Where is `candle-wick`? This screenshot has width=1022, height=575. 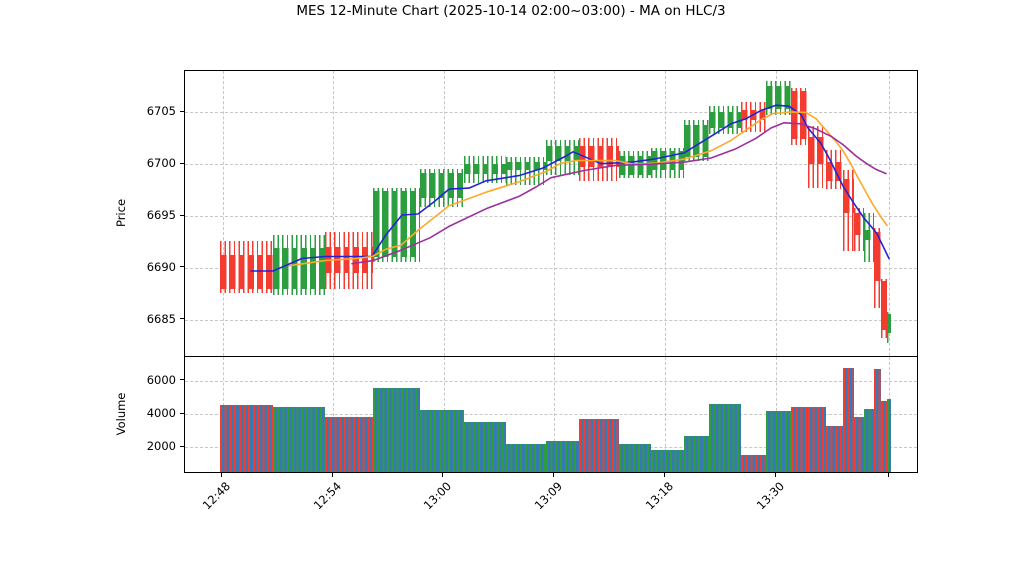 candle-wick is located at coordinates (526, 170).